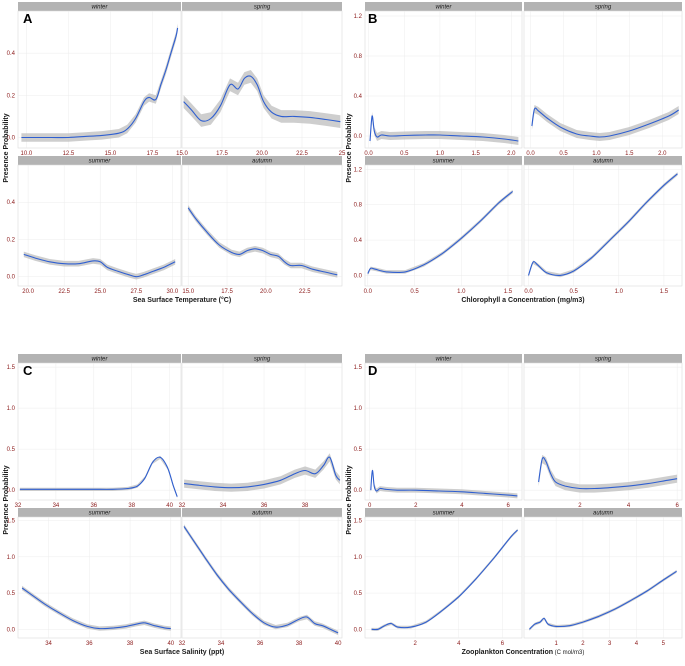 The width and height of the screenshot is (685, 666). What do you see at coordinates (130, 644) in the screenshot?
I see `x-tick-label: 38` at bounding box center [130, 644].